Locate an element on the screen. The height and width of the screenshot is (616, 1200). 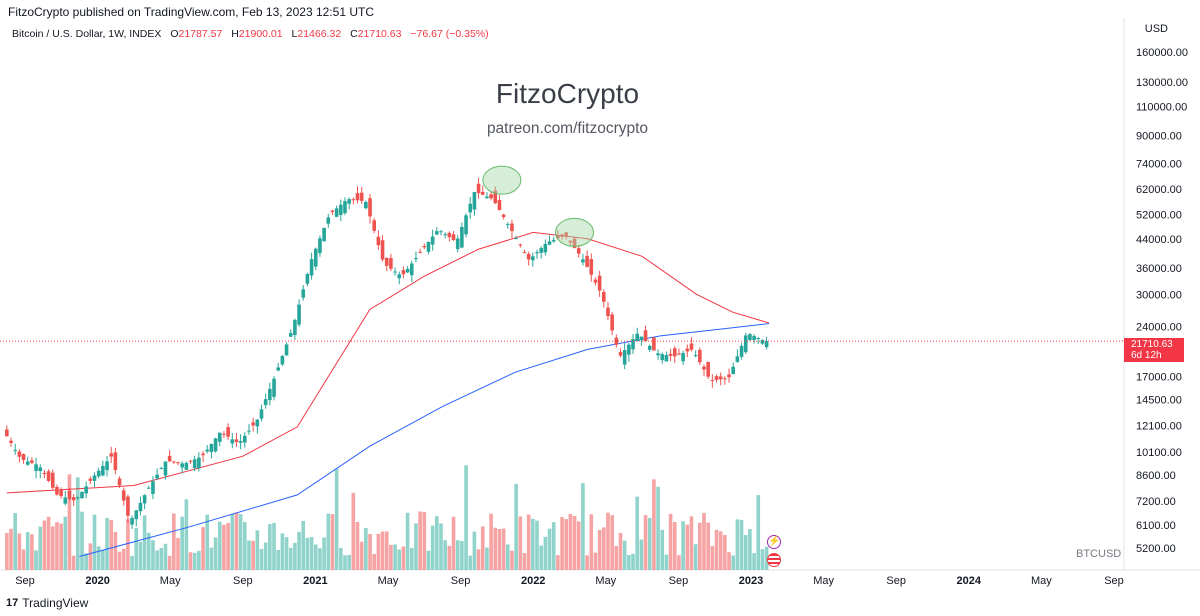
footer-brand: 17 TradingView is located at coordinates (47, 603).